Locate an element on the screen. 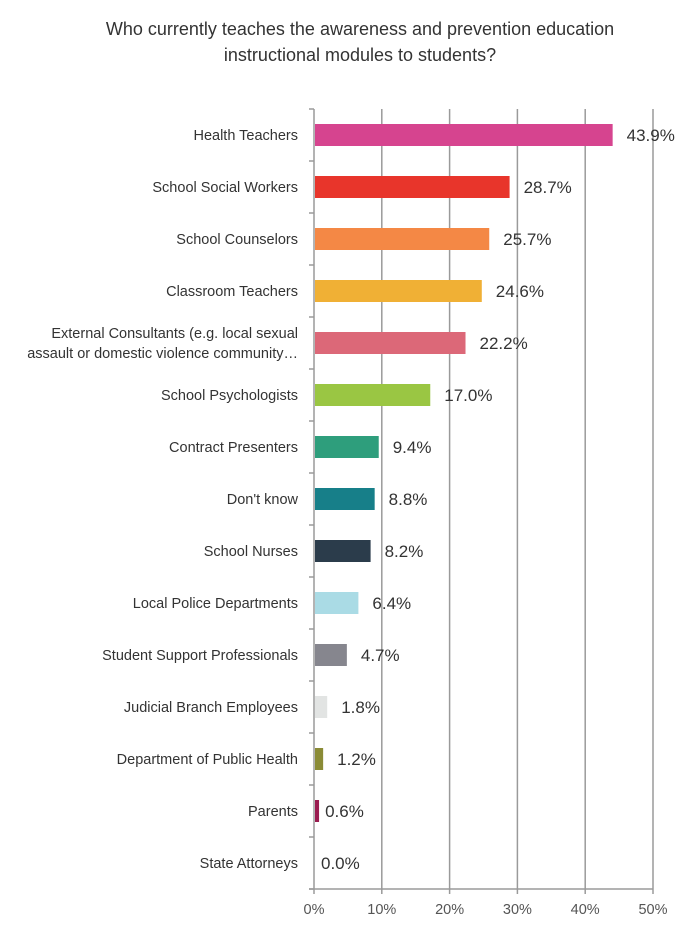  category-label: Contract Presenters is located at coordinates (233, 448).